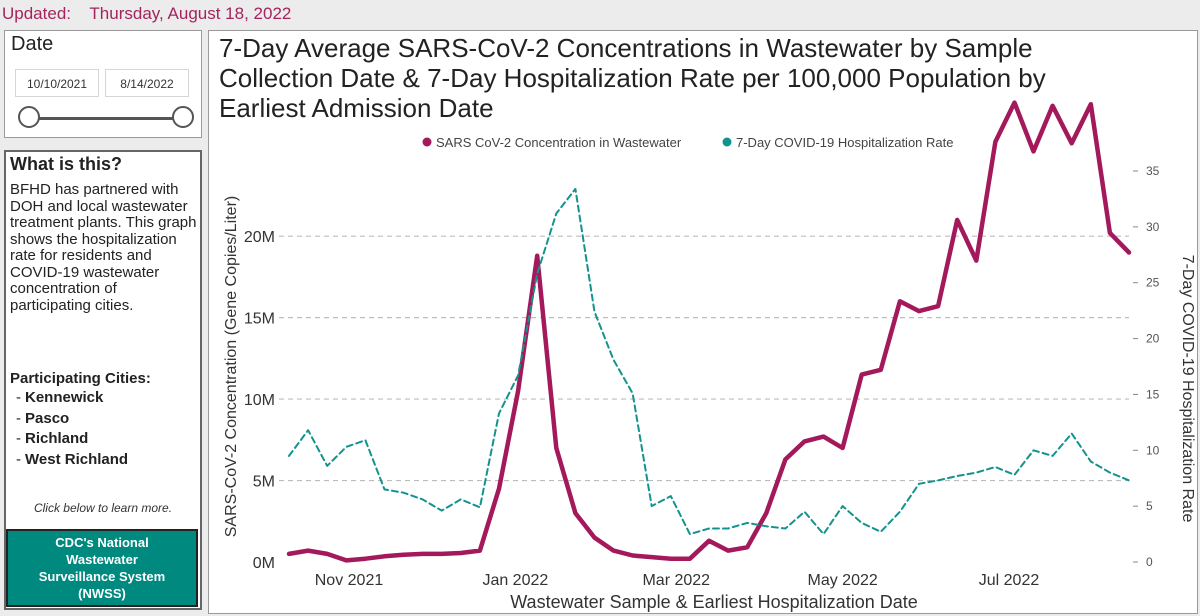  What do you see at coordinates (1153, 171) in the screenshot?
I see `y-right-tick-label: 35` at bounding box center [1153, 171].